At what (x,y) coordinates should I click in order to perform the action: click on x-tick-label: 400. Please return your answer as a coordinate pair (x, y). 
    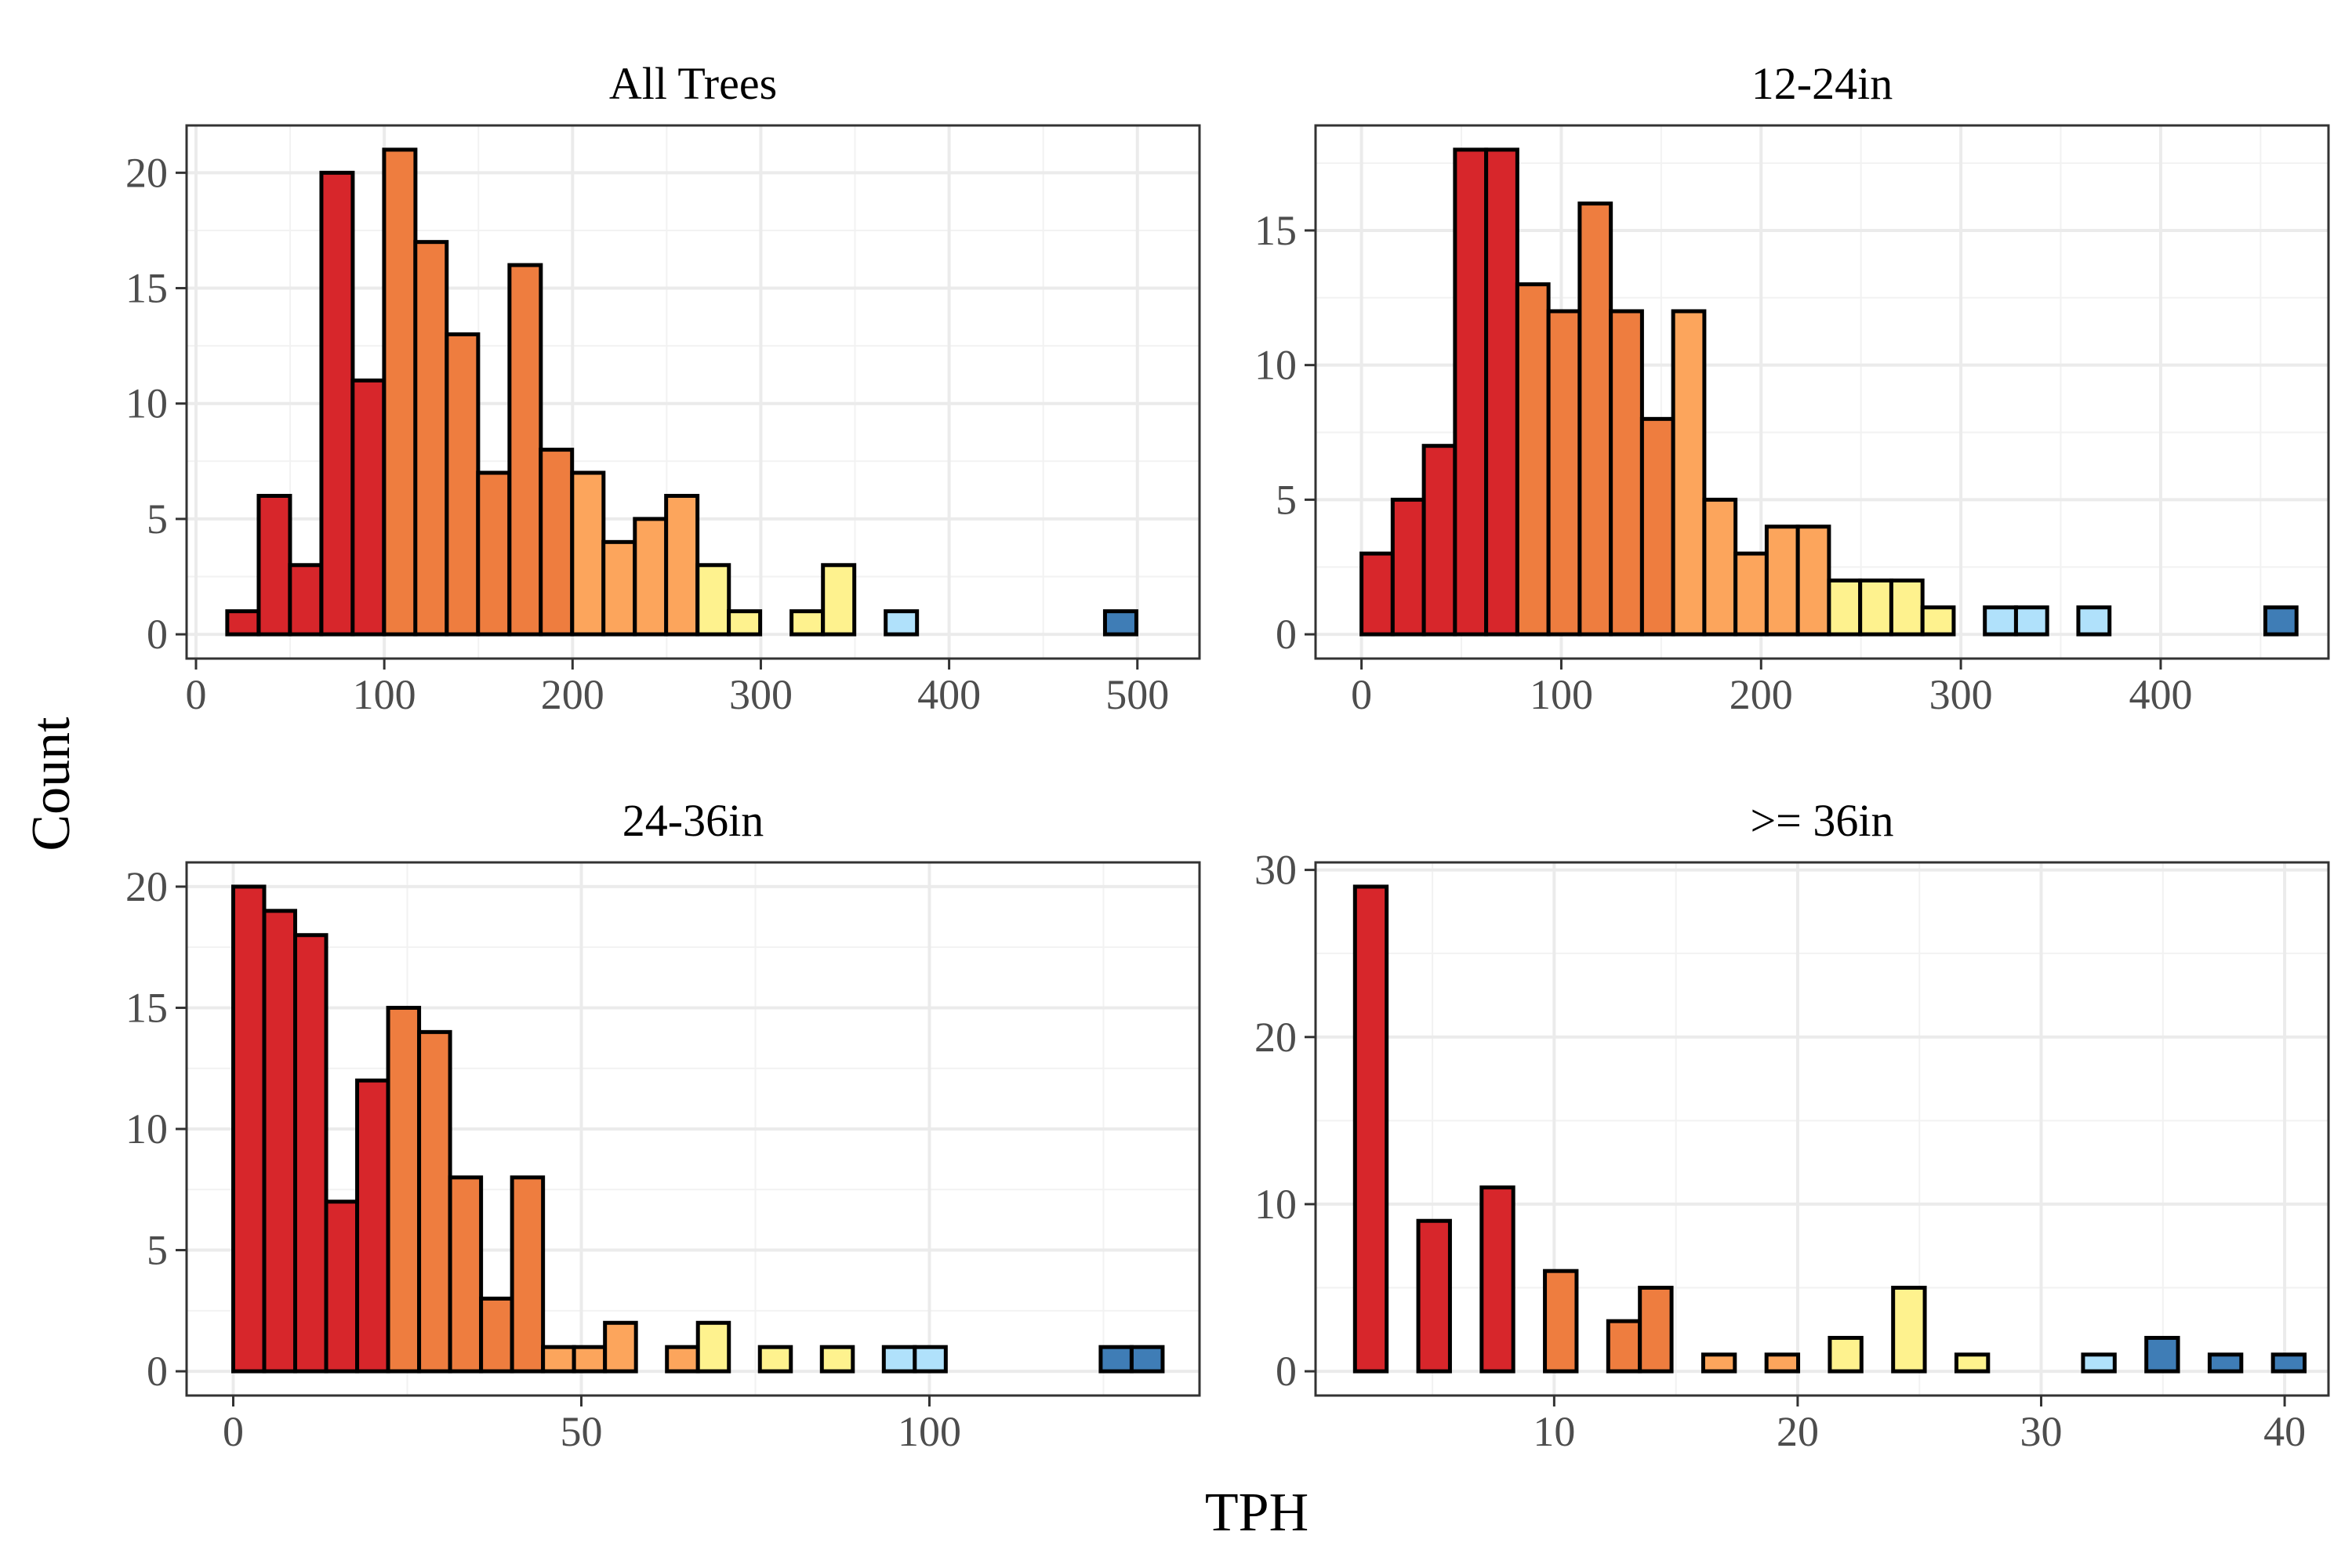
    Looking at the image, I should click on (949, 694).